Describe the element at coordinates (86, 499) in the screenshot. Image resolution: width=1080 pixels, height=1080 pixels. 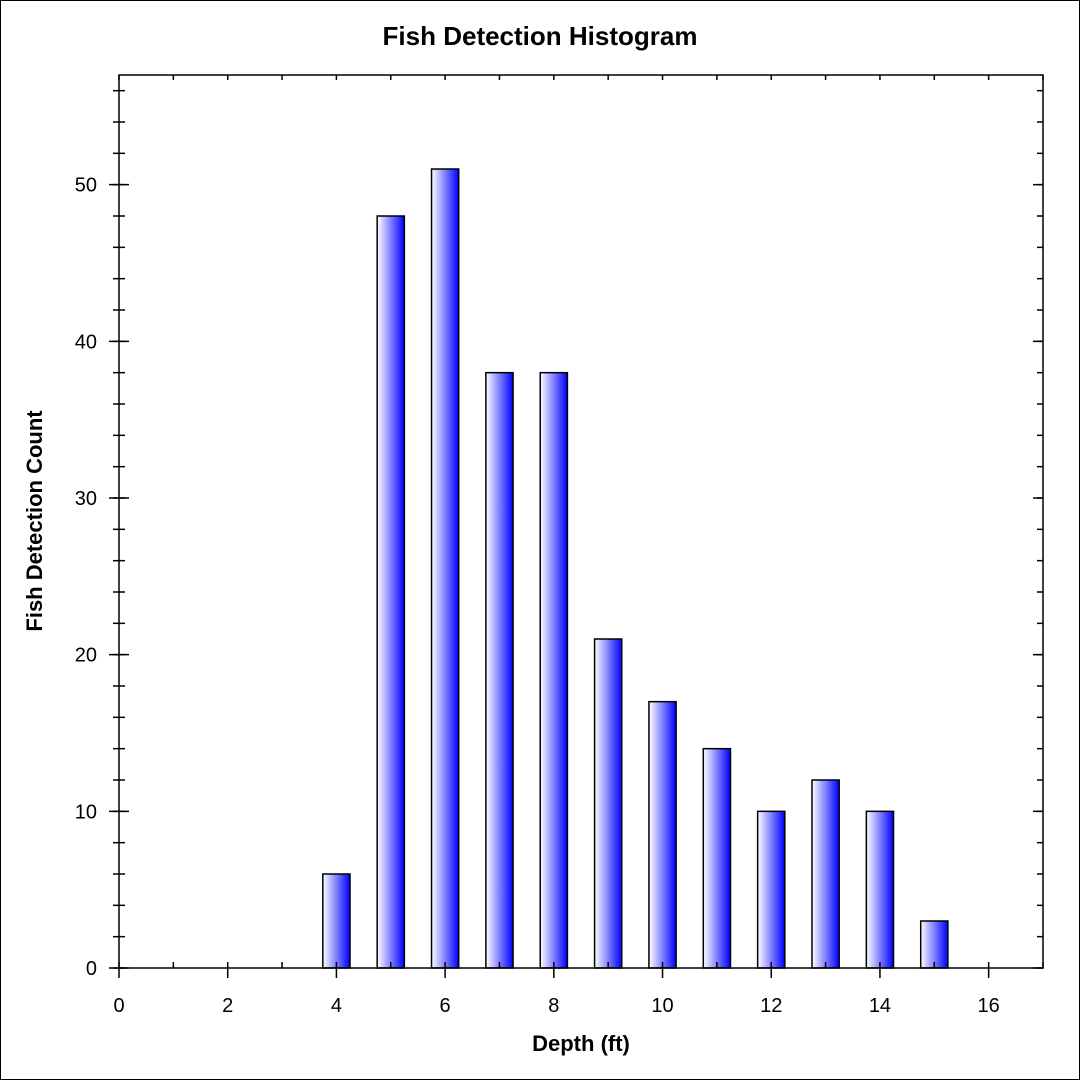
I see `y-tick-label: 30` at that location.